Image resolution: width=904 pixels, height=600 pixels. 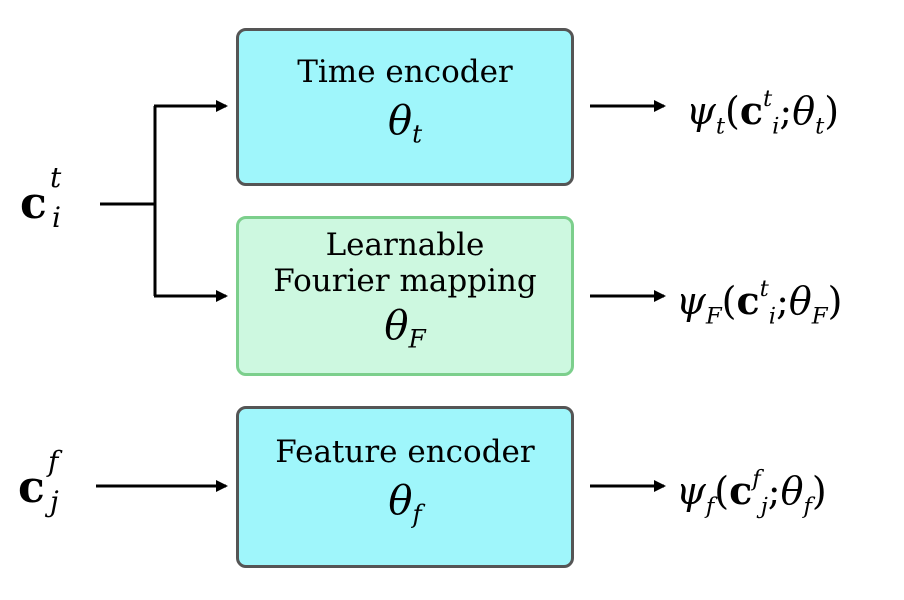 I want to click on output-psi-t: ψt(cti;θt), so click(x=763, y=113).